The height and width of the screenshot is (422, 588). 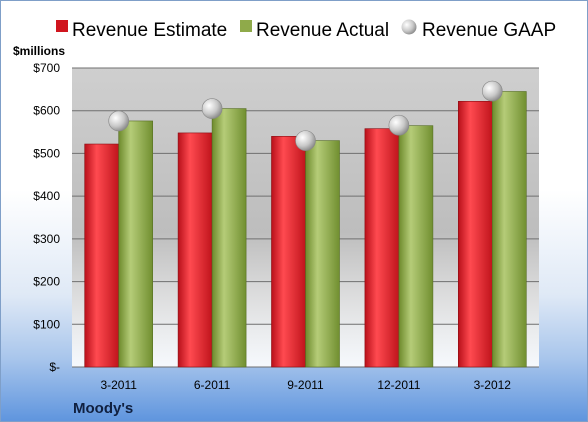 What do you see at coordinates (39, 51) in the screenshot?
I see `unit-label: $millions` at bounding box center [39, 51].